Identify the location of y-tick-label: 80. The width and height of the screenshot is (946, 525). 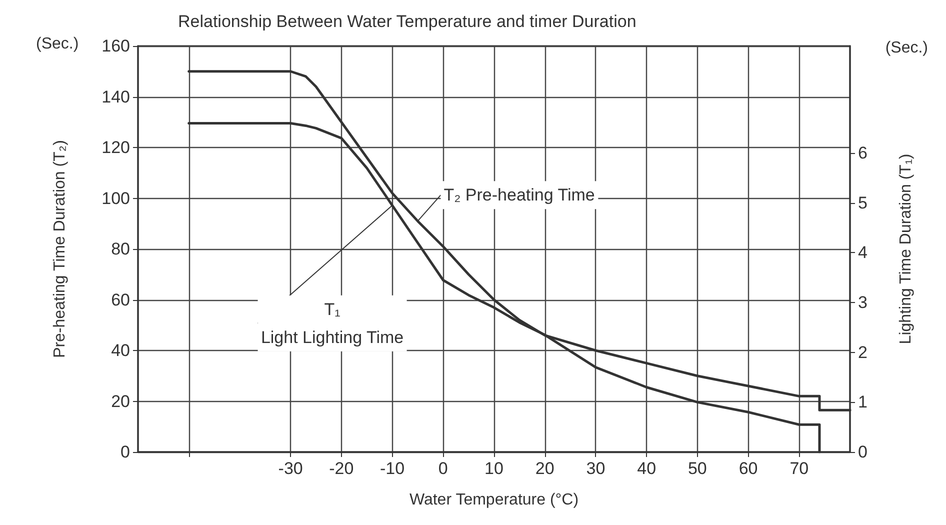
(120, 249).